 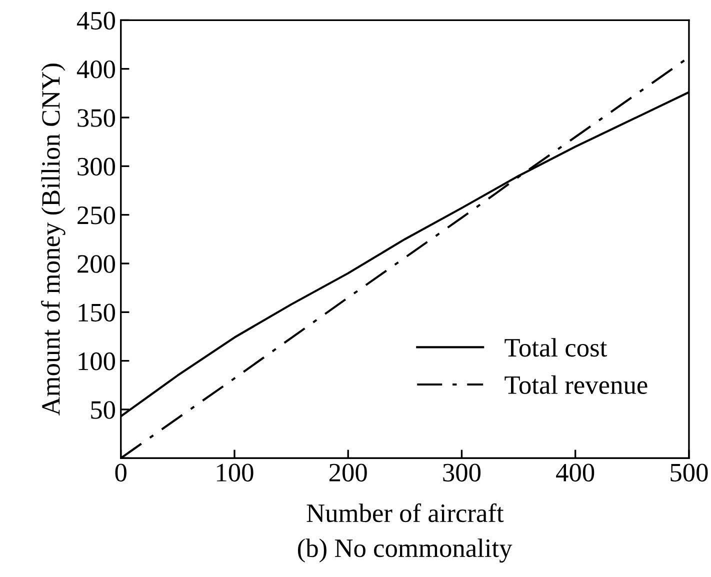 I want to click on y-tick-label: 50, so click(x=103, y=410).